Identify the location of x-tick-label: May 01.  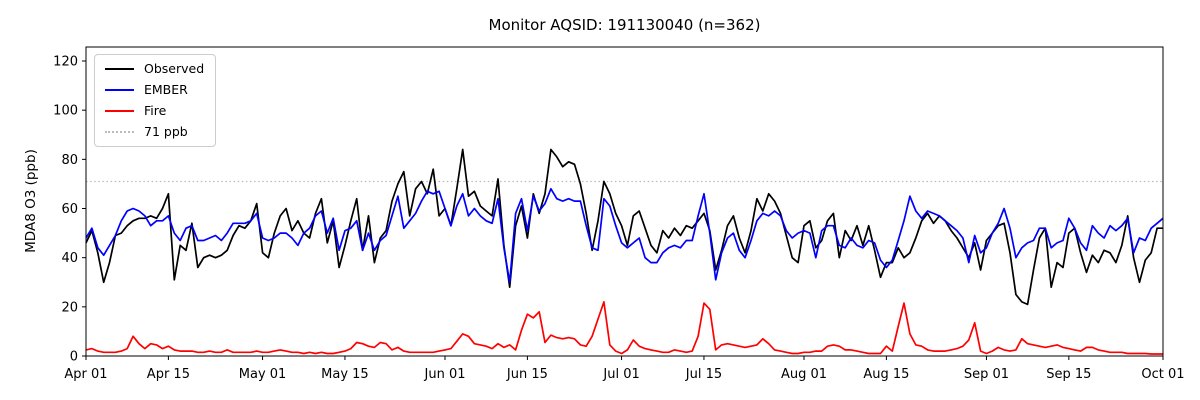
(263, 374).